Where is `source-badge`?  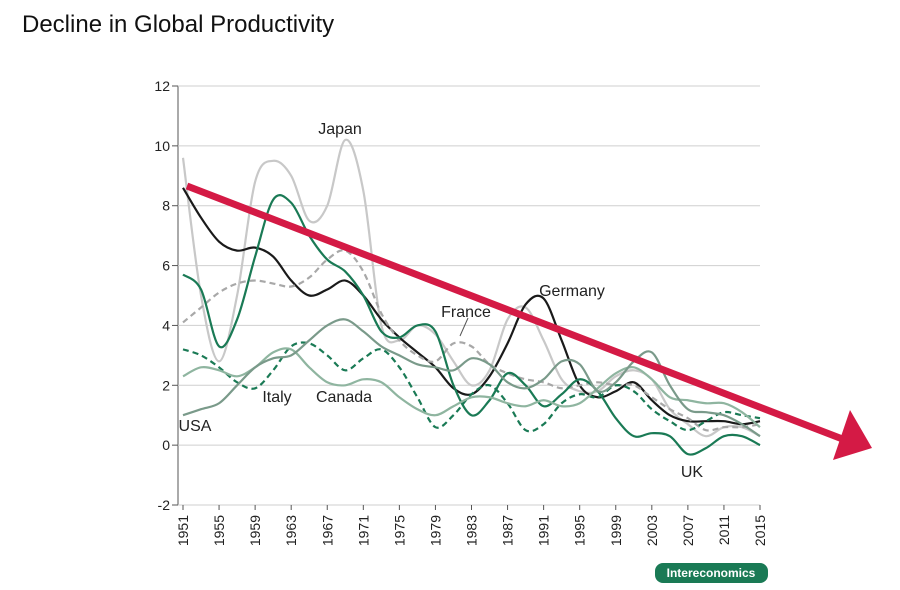
source-badge is located at coordinates (711, 573).